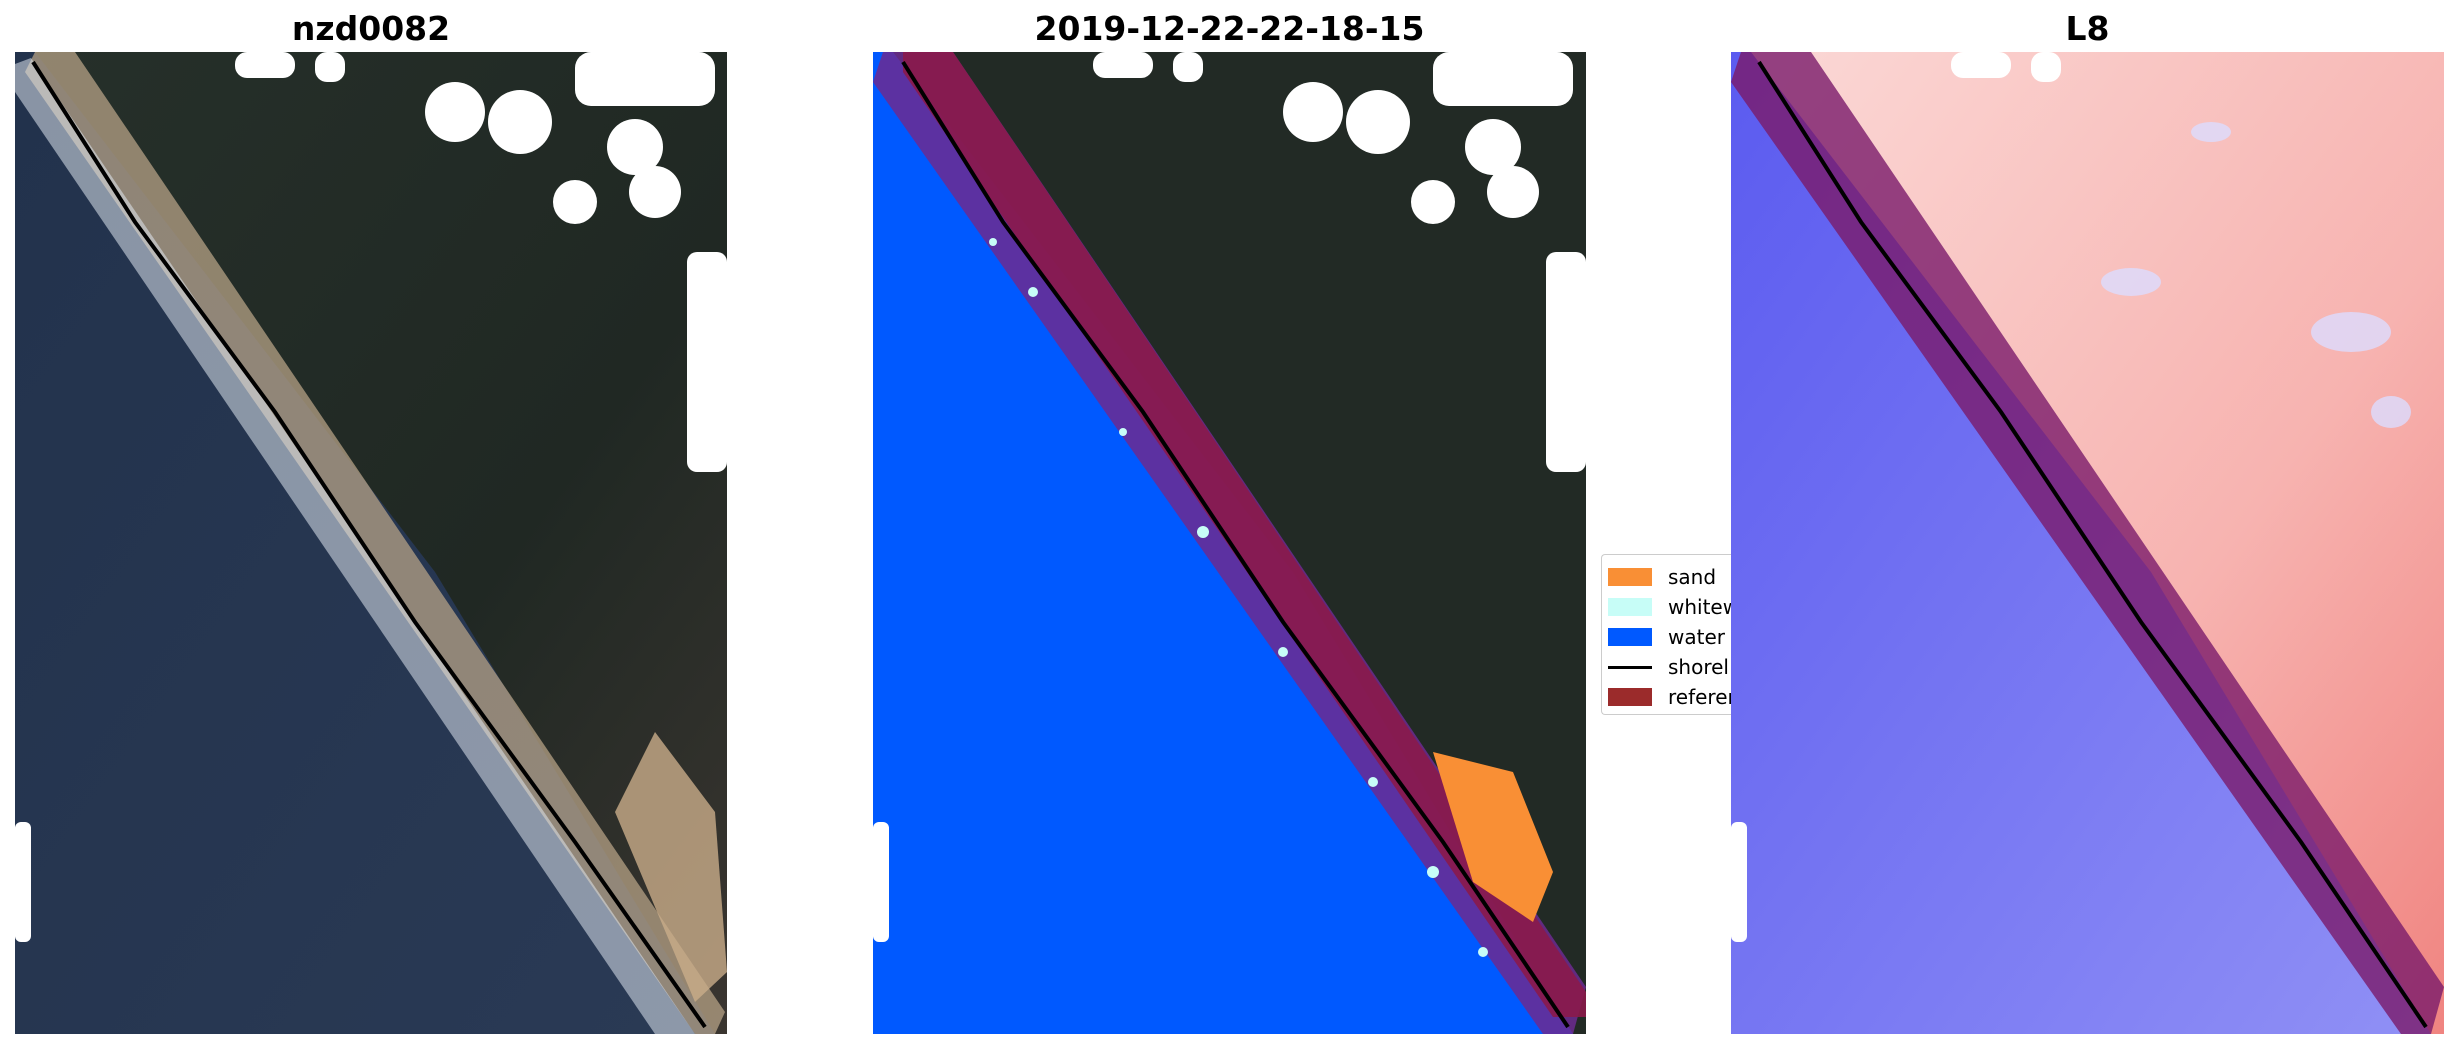 The image size is (2460, 1050). I want to click on legend-line-shoreline, so click(1630, 667).